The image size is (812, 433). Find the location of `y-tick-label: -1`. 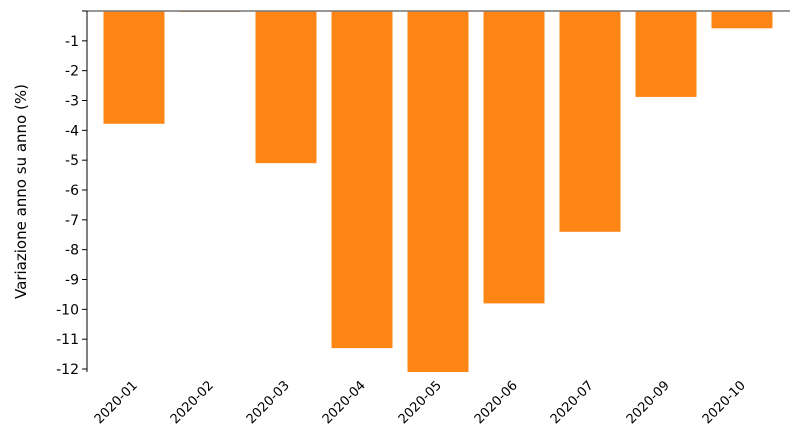

y-tick-label: -1 is located at coordinates (72, 42).